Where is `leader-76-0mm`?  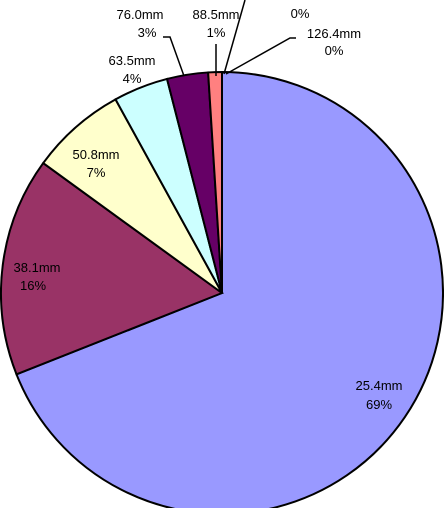 leader-76-0mm is located at coordinates (174, 56).